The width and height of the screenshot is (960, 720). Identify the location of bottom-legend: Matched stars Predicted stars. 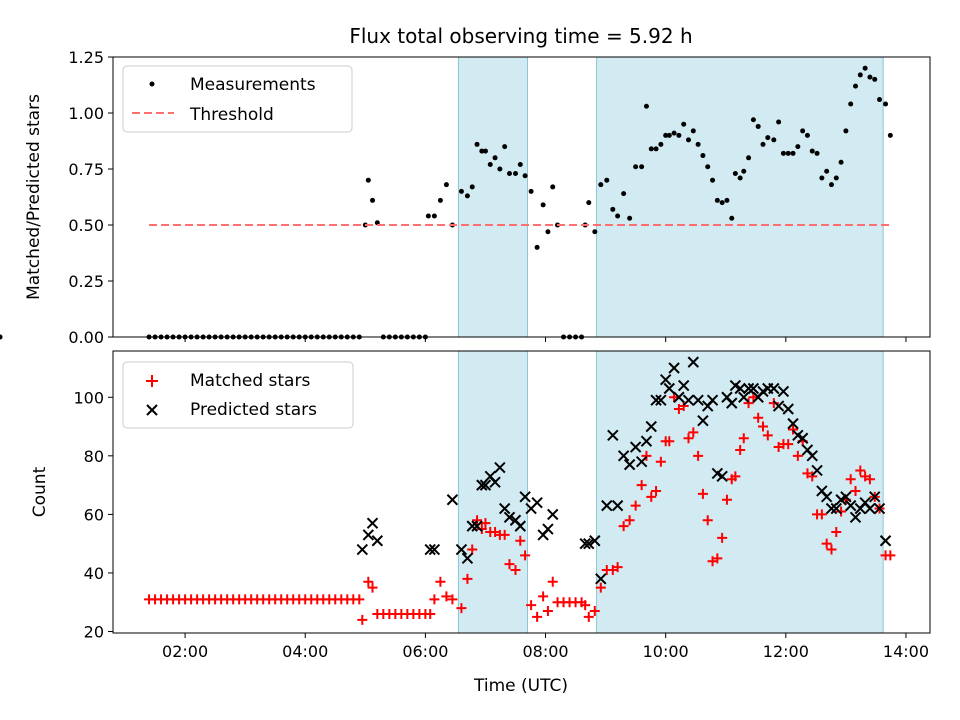
(238, 395).